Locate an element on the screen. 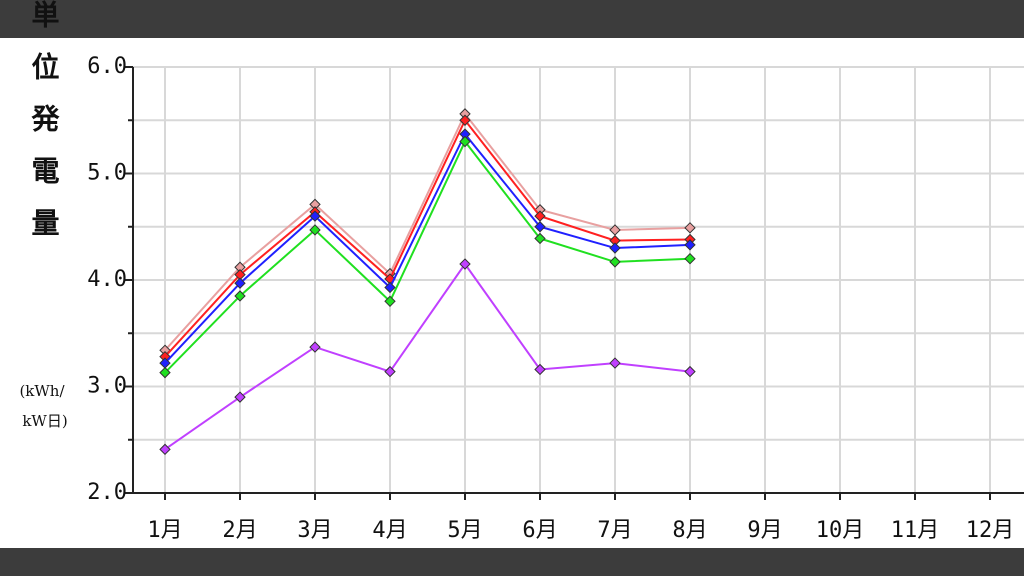 The image size is (1024, 576). y-tick-label: 6.0 is located at coordinates (107, 66).